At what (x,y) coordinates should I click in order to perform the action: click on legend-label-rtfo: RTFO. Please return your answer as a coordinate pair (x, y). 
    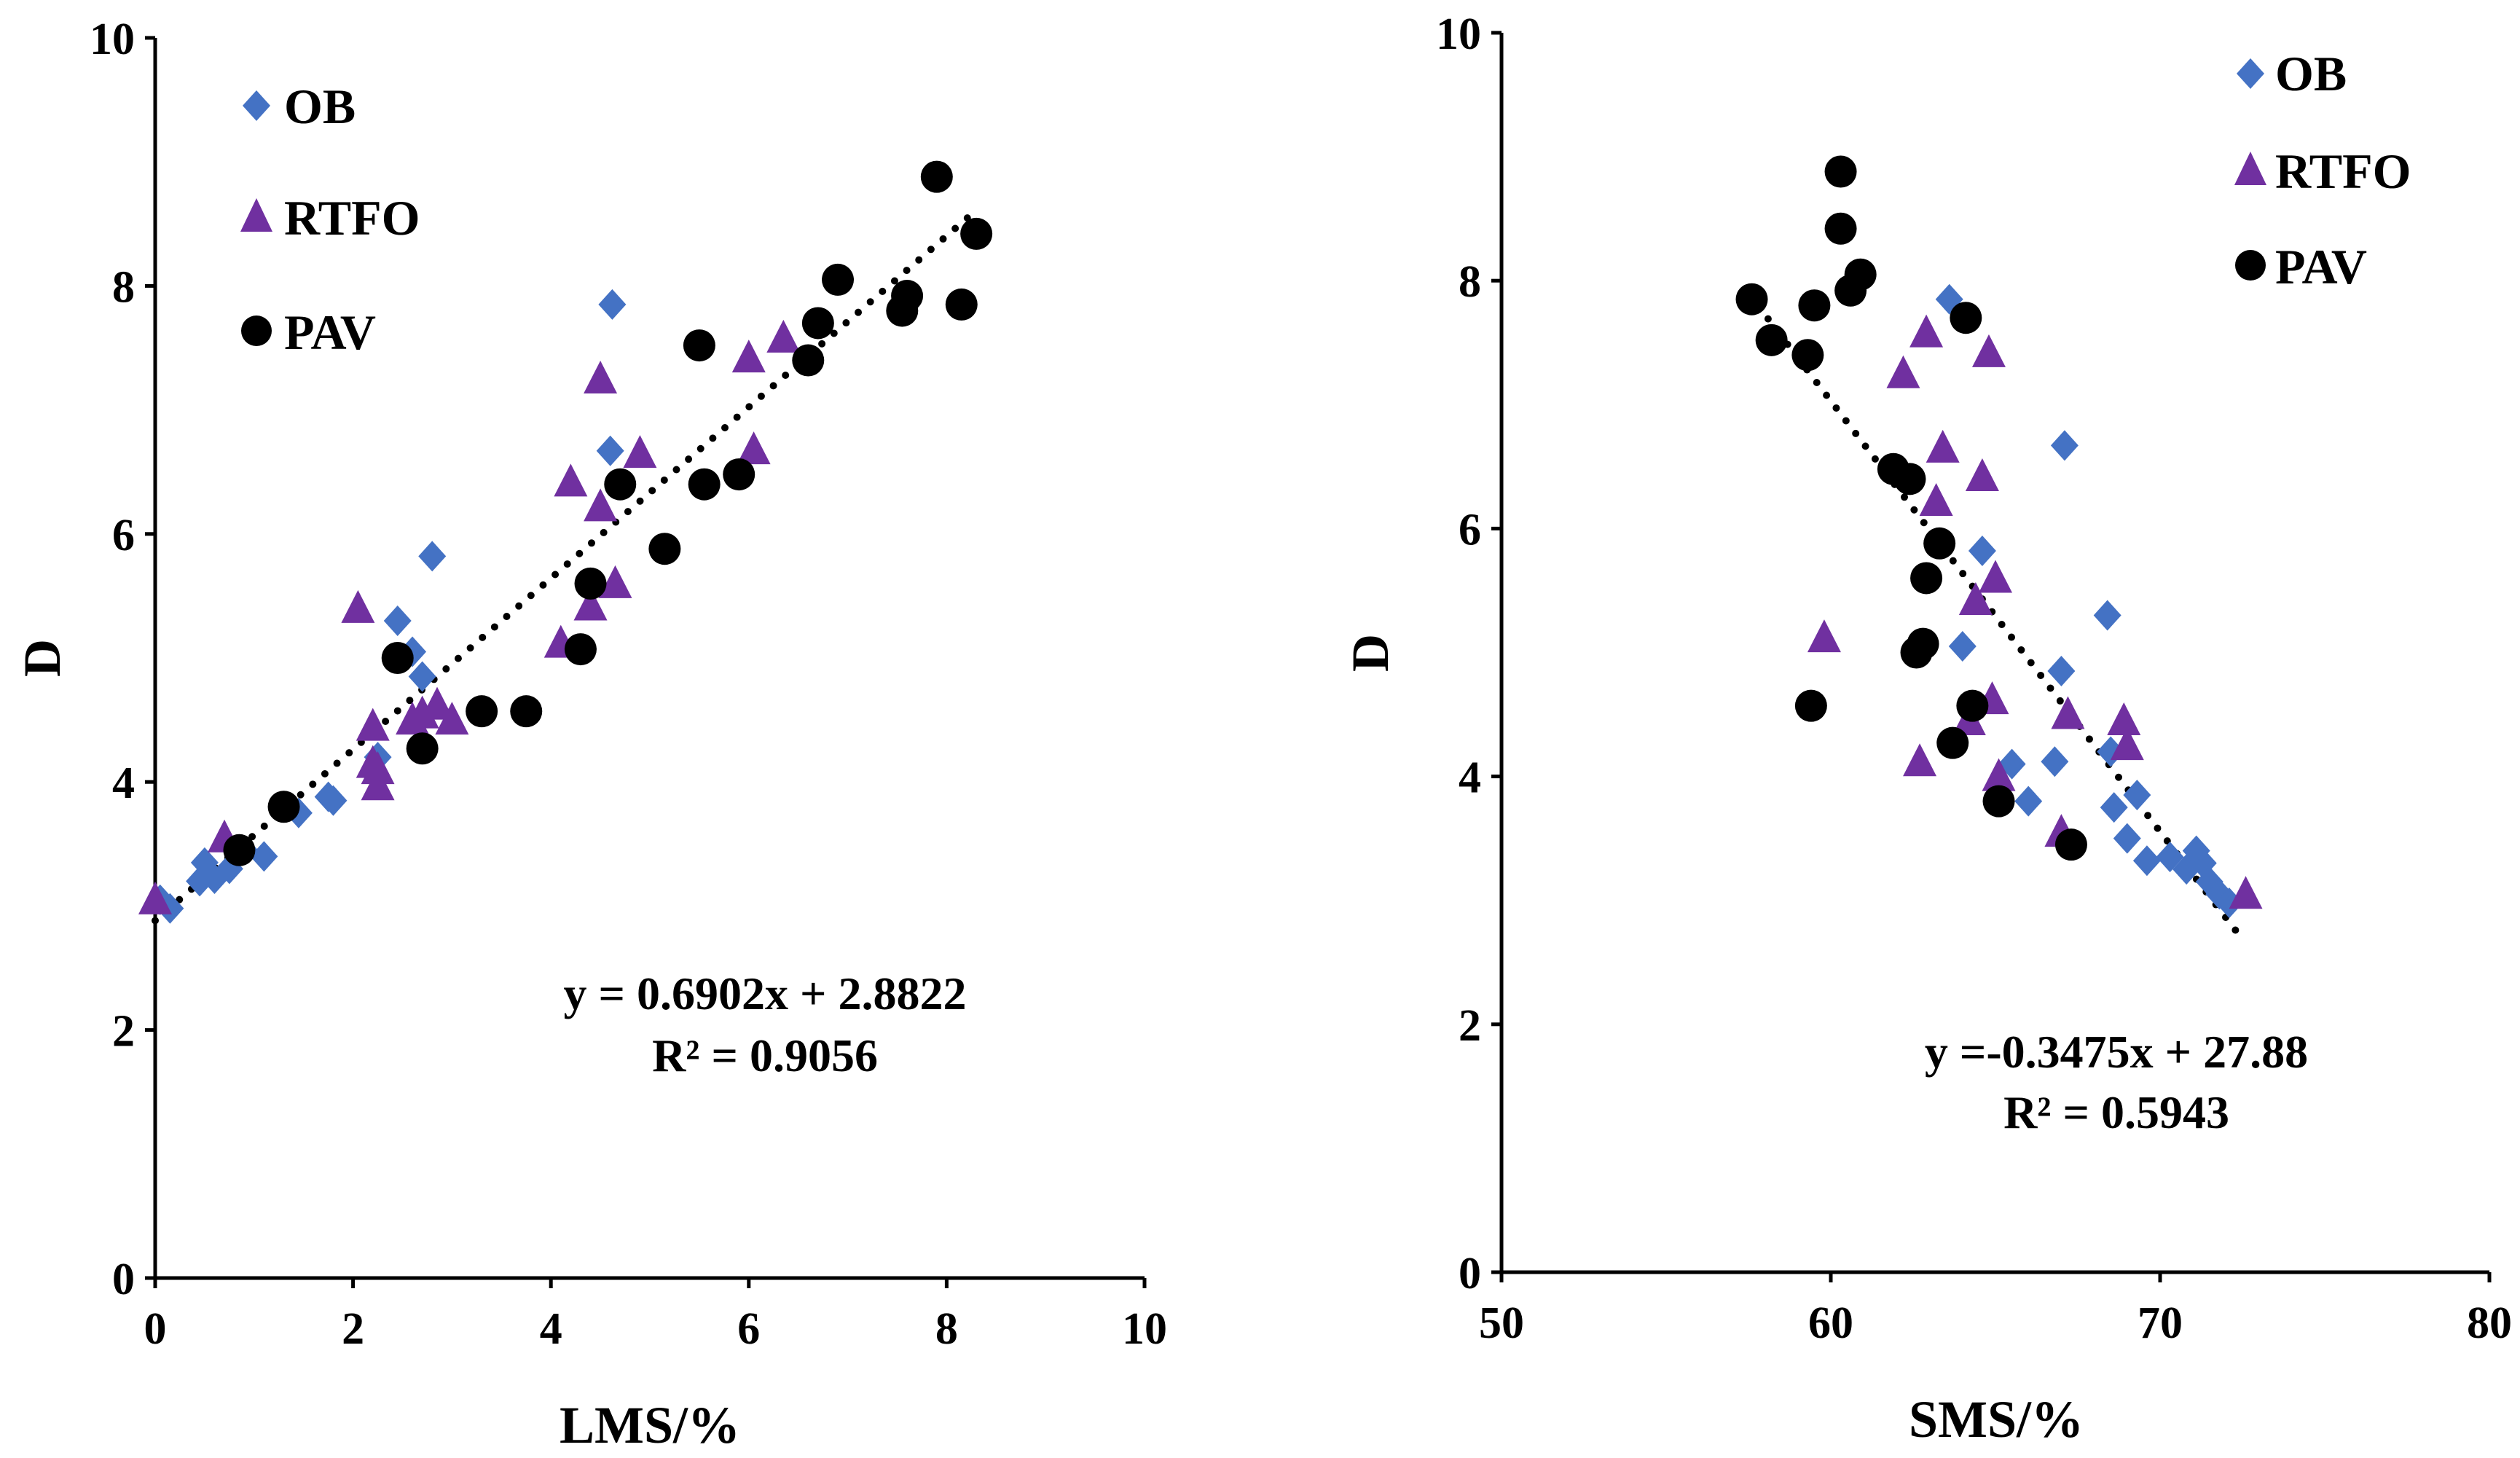
    Looking at the image, I should click on (2343, 171).